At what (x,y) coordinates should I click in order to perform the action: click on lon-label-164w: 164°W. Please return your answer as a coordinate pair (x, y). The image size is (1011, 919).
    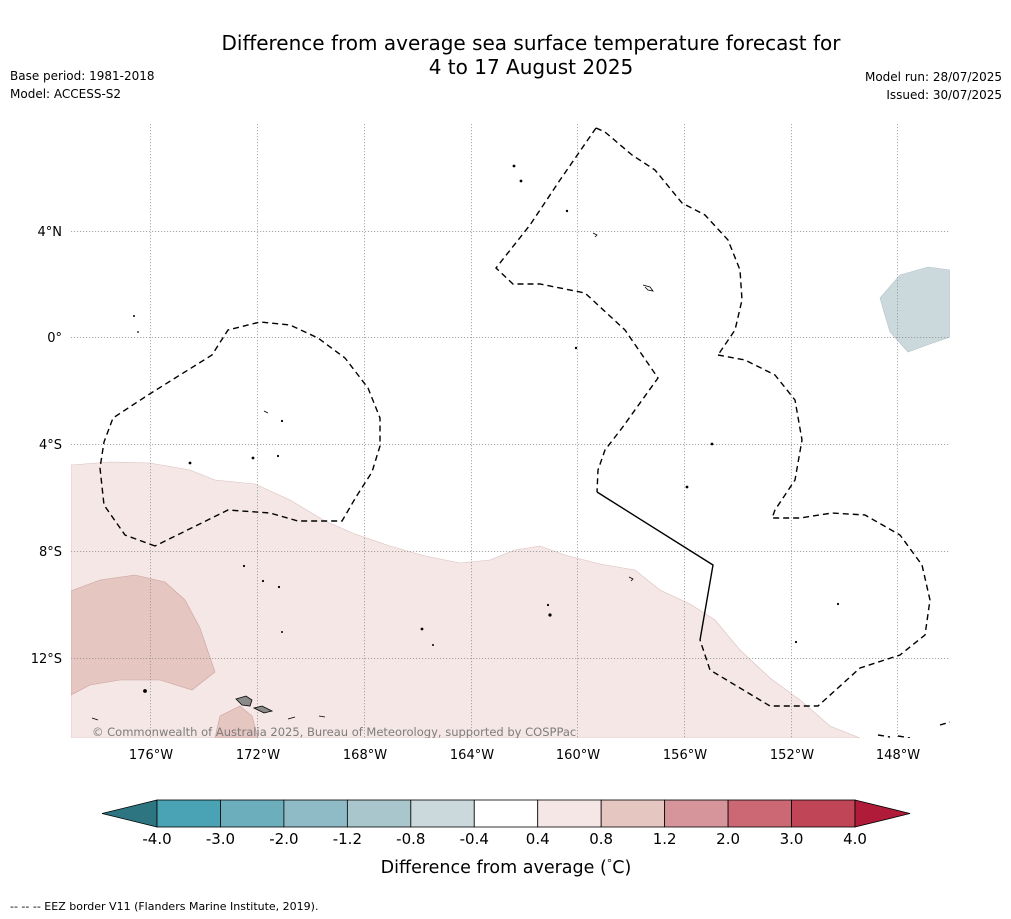
    Looking at the image, I should click on (472, 755).